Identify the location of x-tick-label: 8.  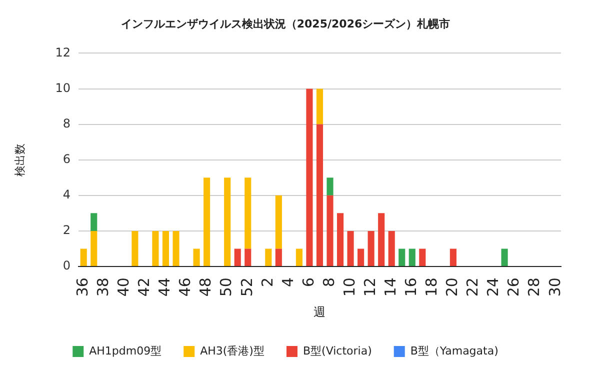
(329, 283).